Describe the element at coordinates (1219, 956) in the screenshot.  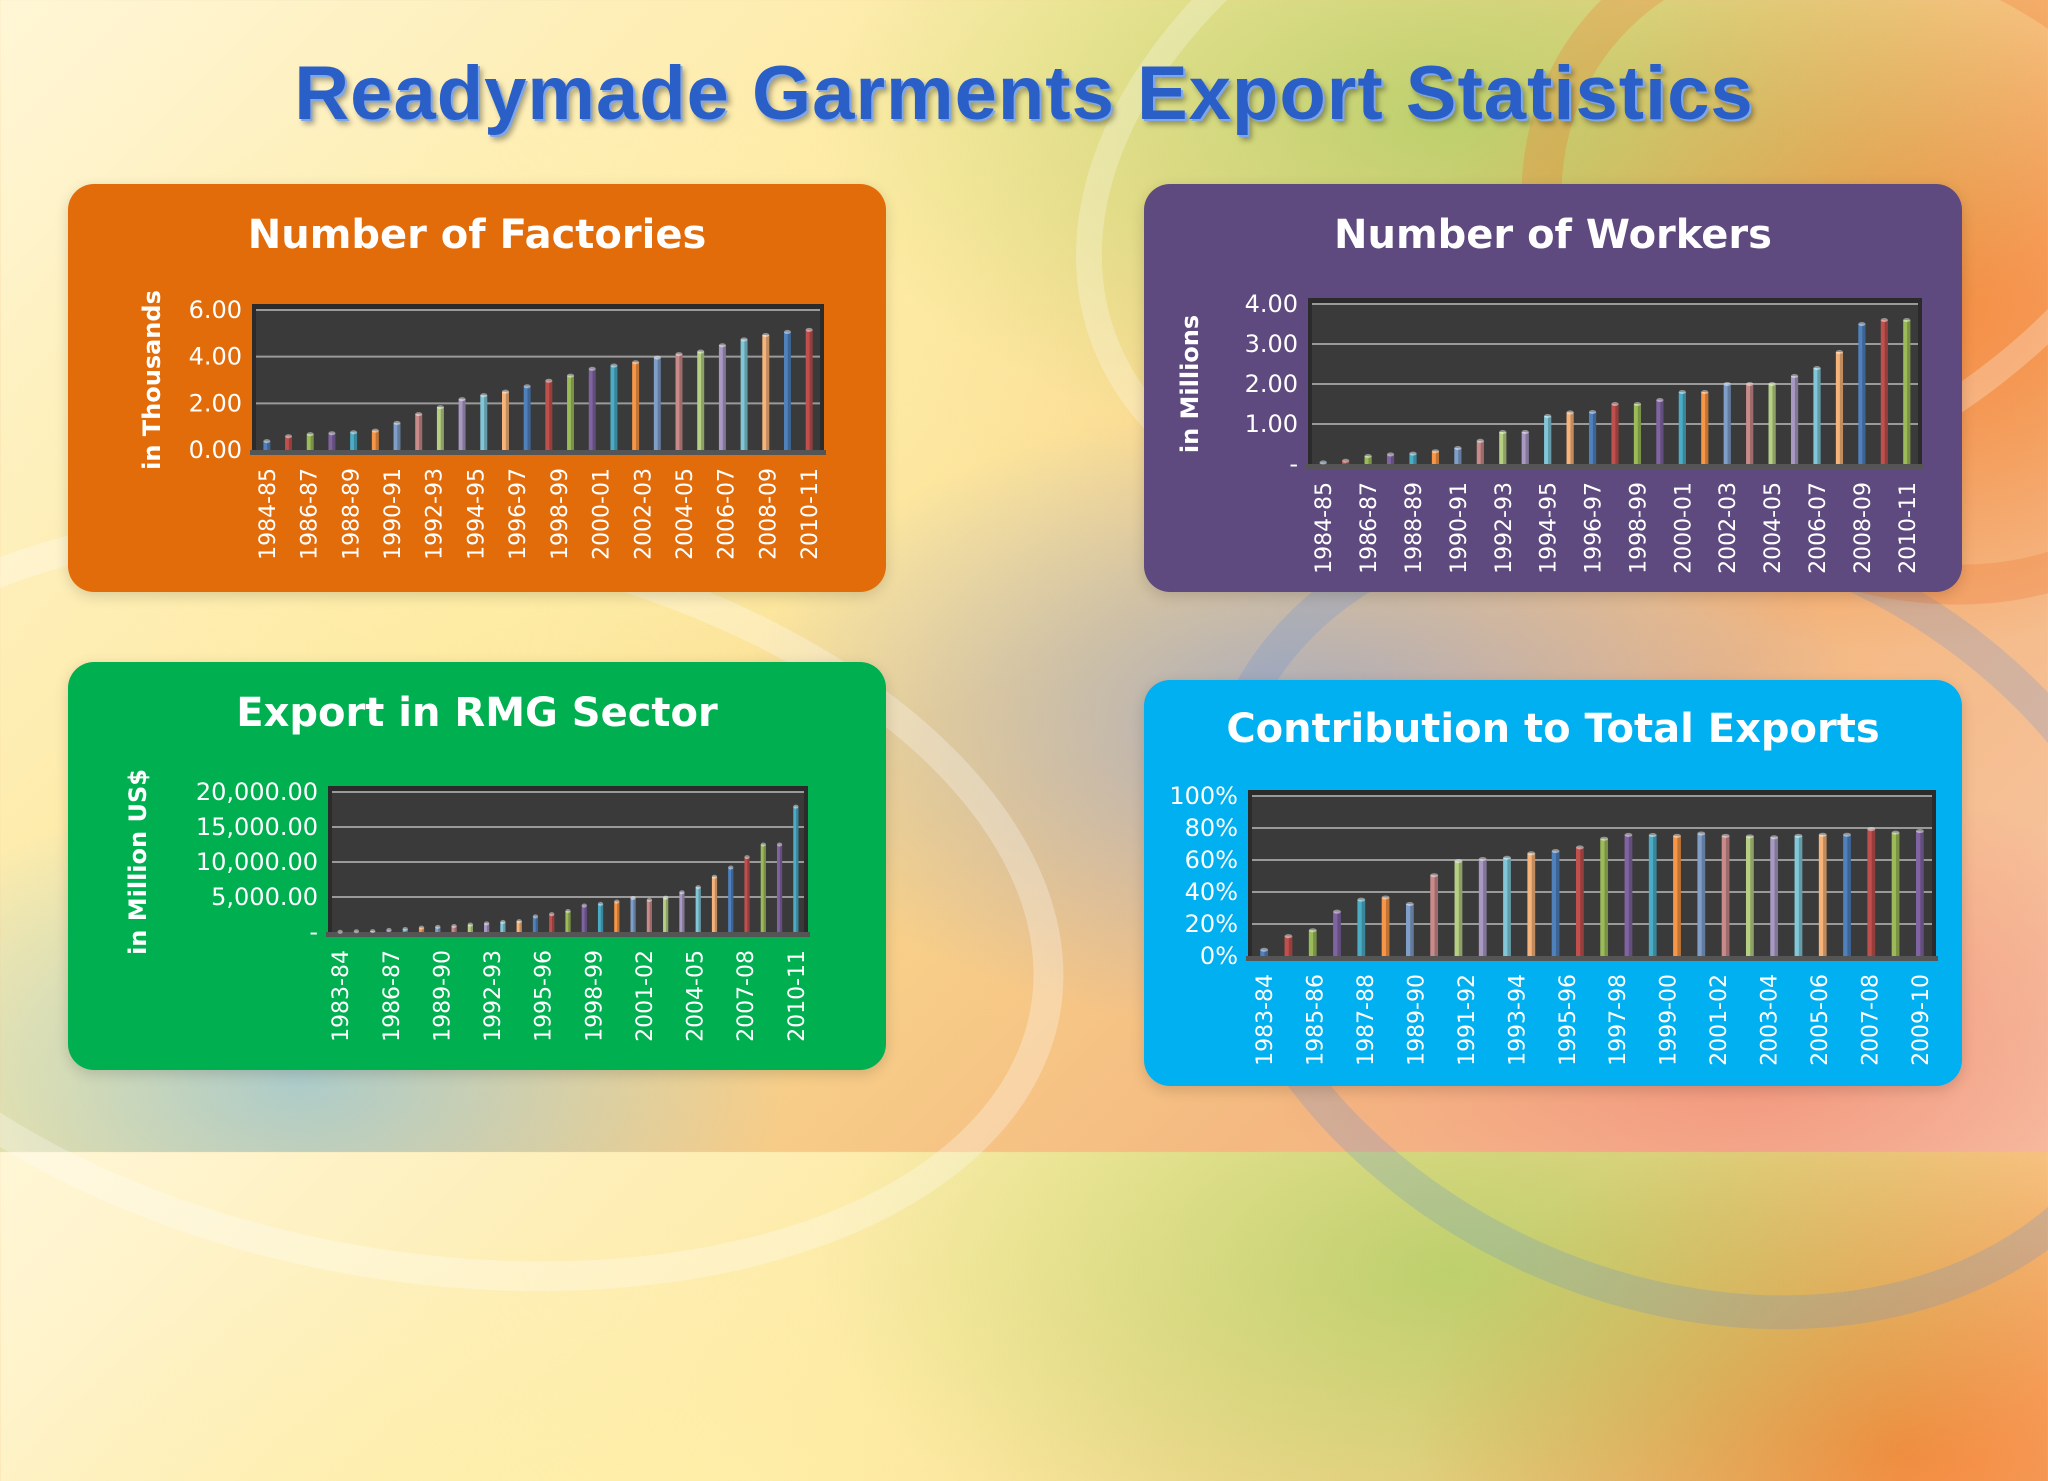
I see `y-tick-label: 0%` at that location.